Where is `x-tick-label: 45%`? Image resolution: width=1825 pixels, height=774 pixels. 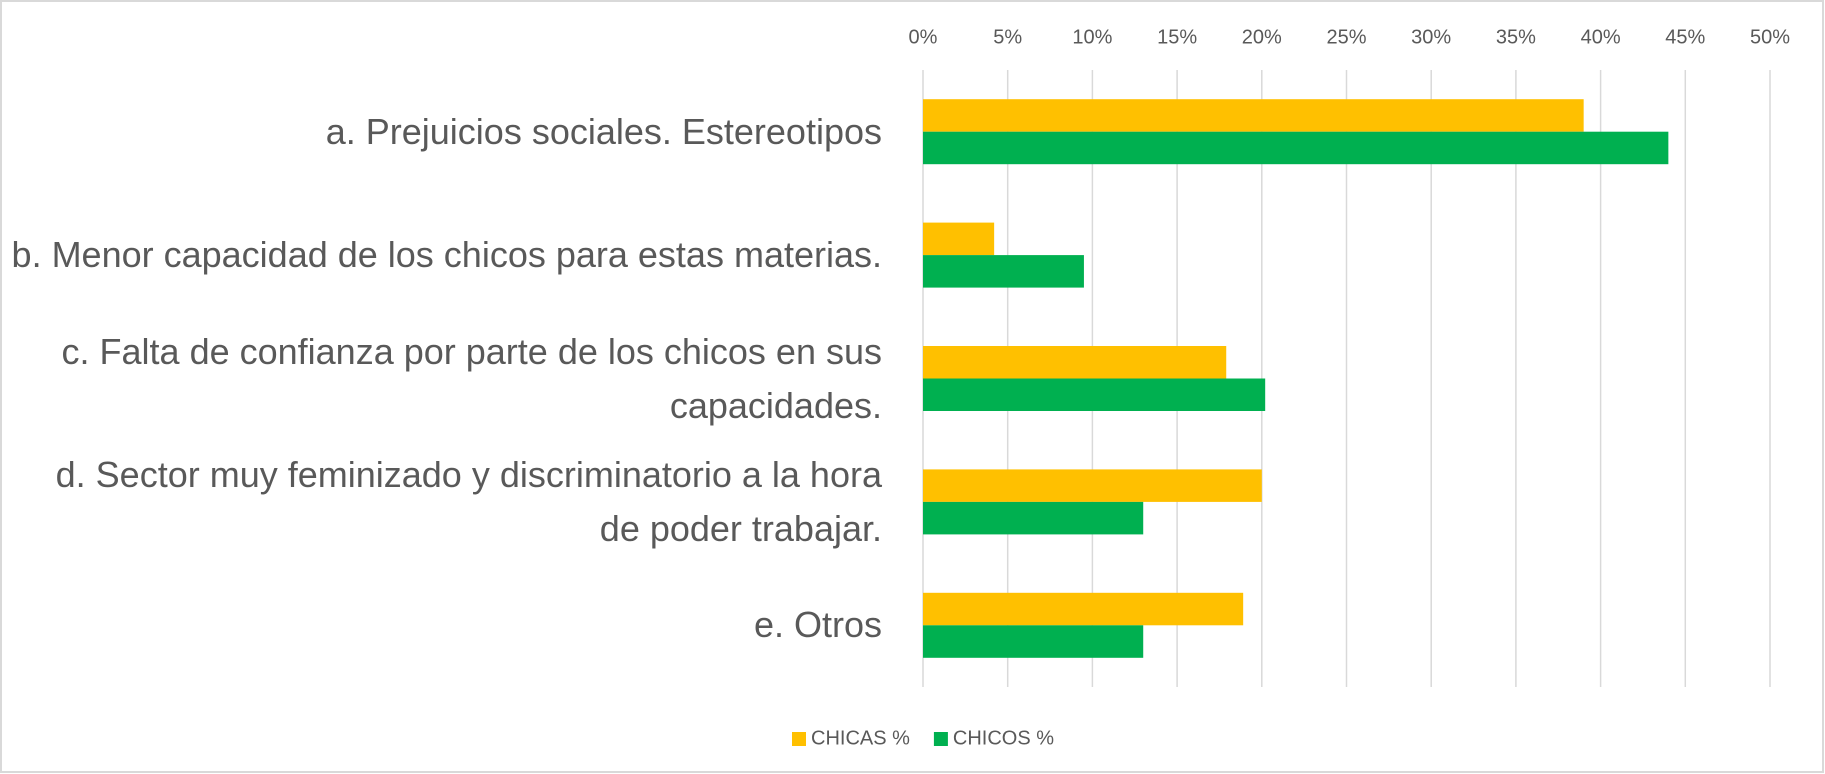 x-tick-label: 45% is located at coordinates (1685, 37).